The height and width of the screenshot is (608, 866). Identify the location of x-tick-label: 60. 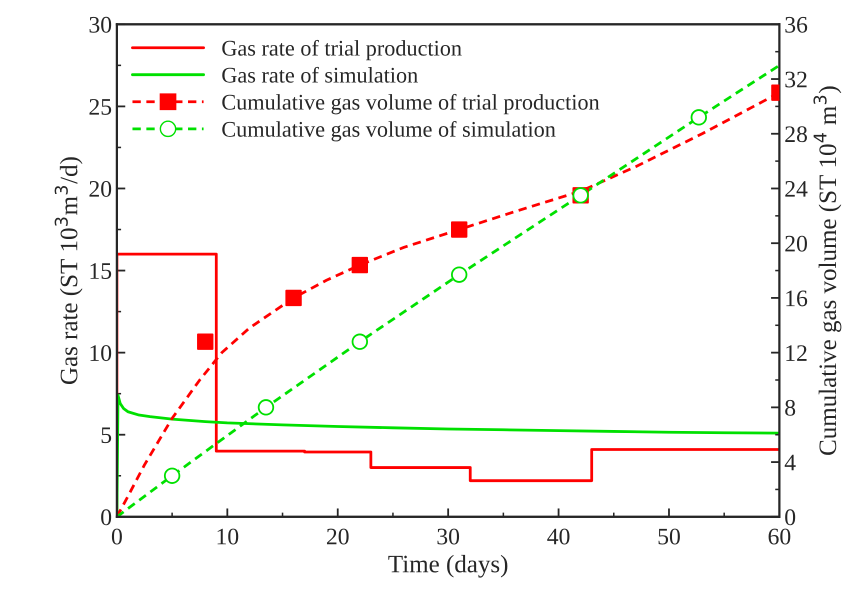
(779, 536).